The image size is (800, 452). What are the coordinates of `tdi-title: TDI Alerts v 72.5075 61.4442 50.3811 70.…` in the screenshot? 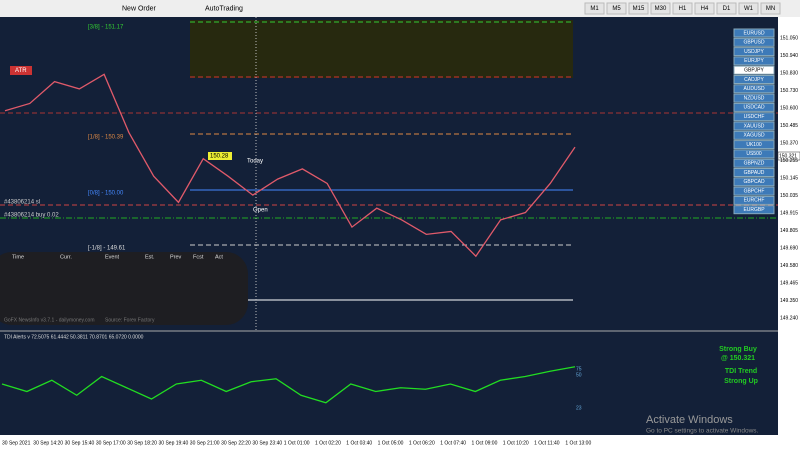 It's located at (74, 337).